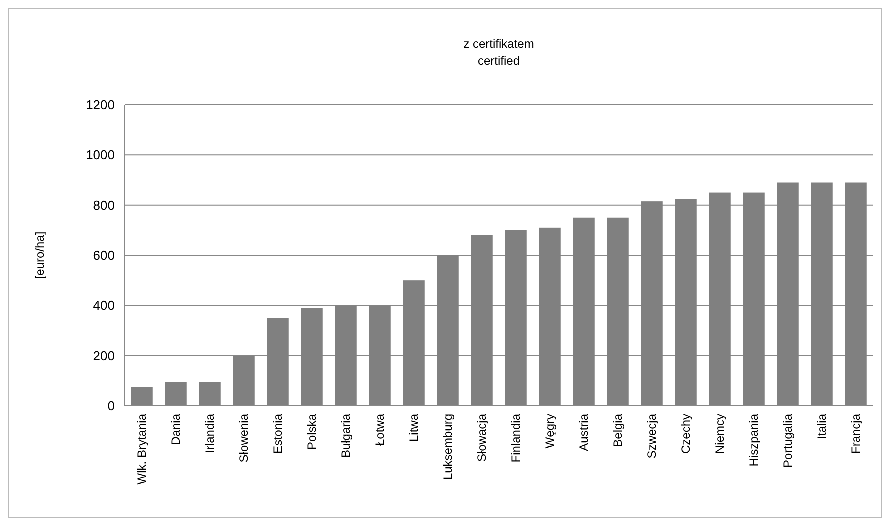 This screenshot has width=883, height=519. Describe the element at coordinates (40, 256) in the screenshot. I see `y-axis-title: [euro/ha]` at that location.